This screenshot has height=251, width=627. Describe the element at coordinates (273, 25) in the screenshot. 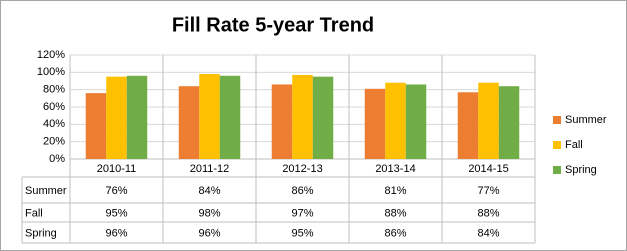

I see `chart-title: Fill Rate 5-year Trend` at that location.